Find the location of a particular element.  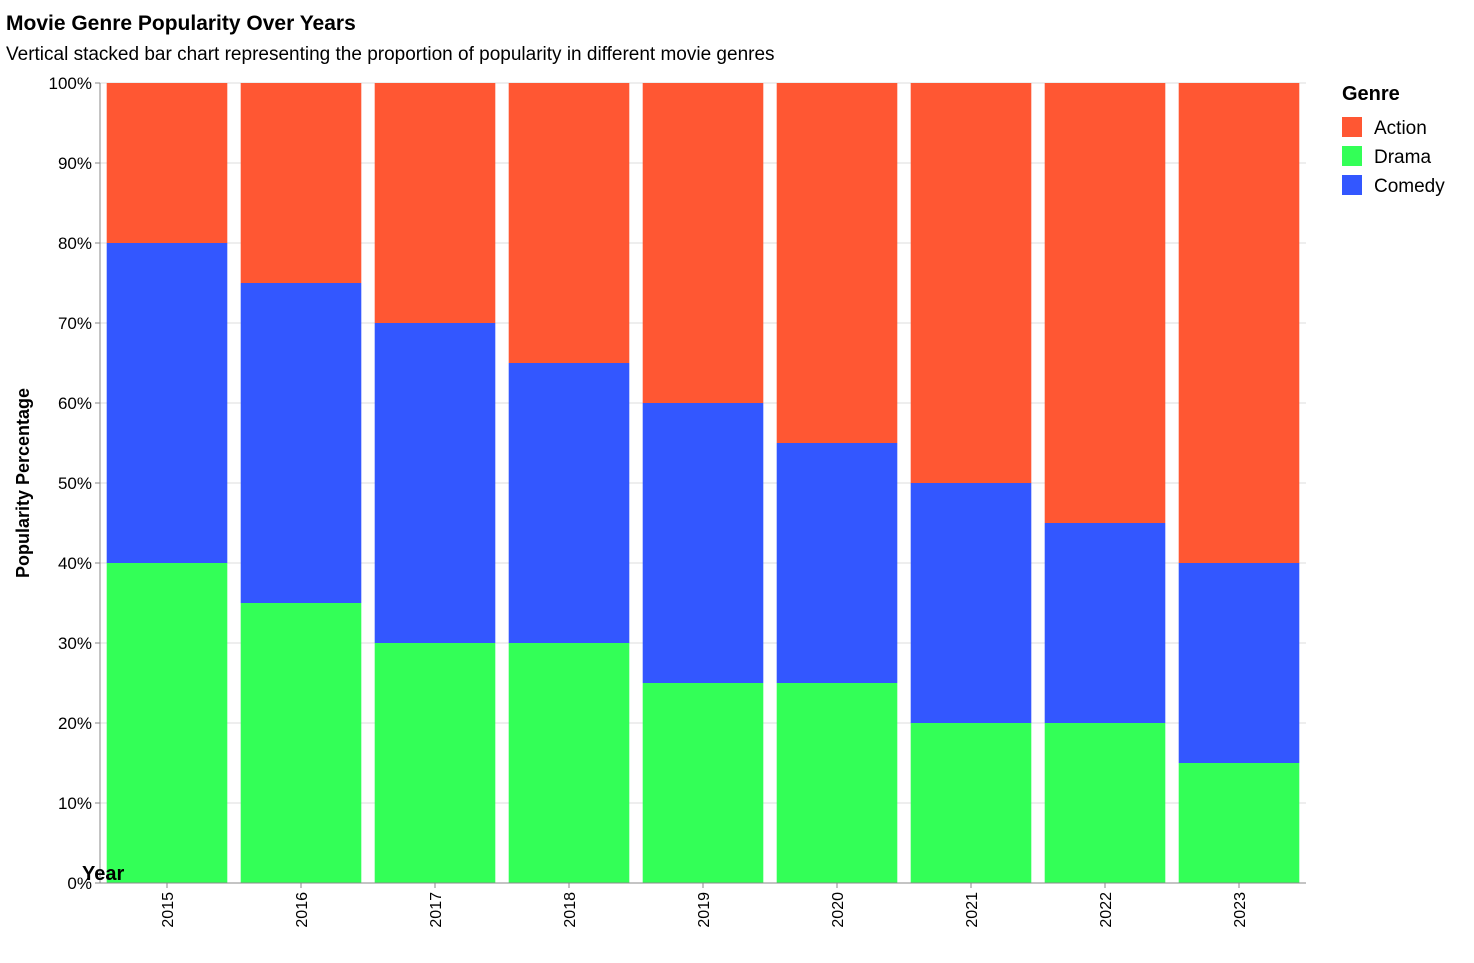

bar-action-2016 is located at coordinates (301, 183).